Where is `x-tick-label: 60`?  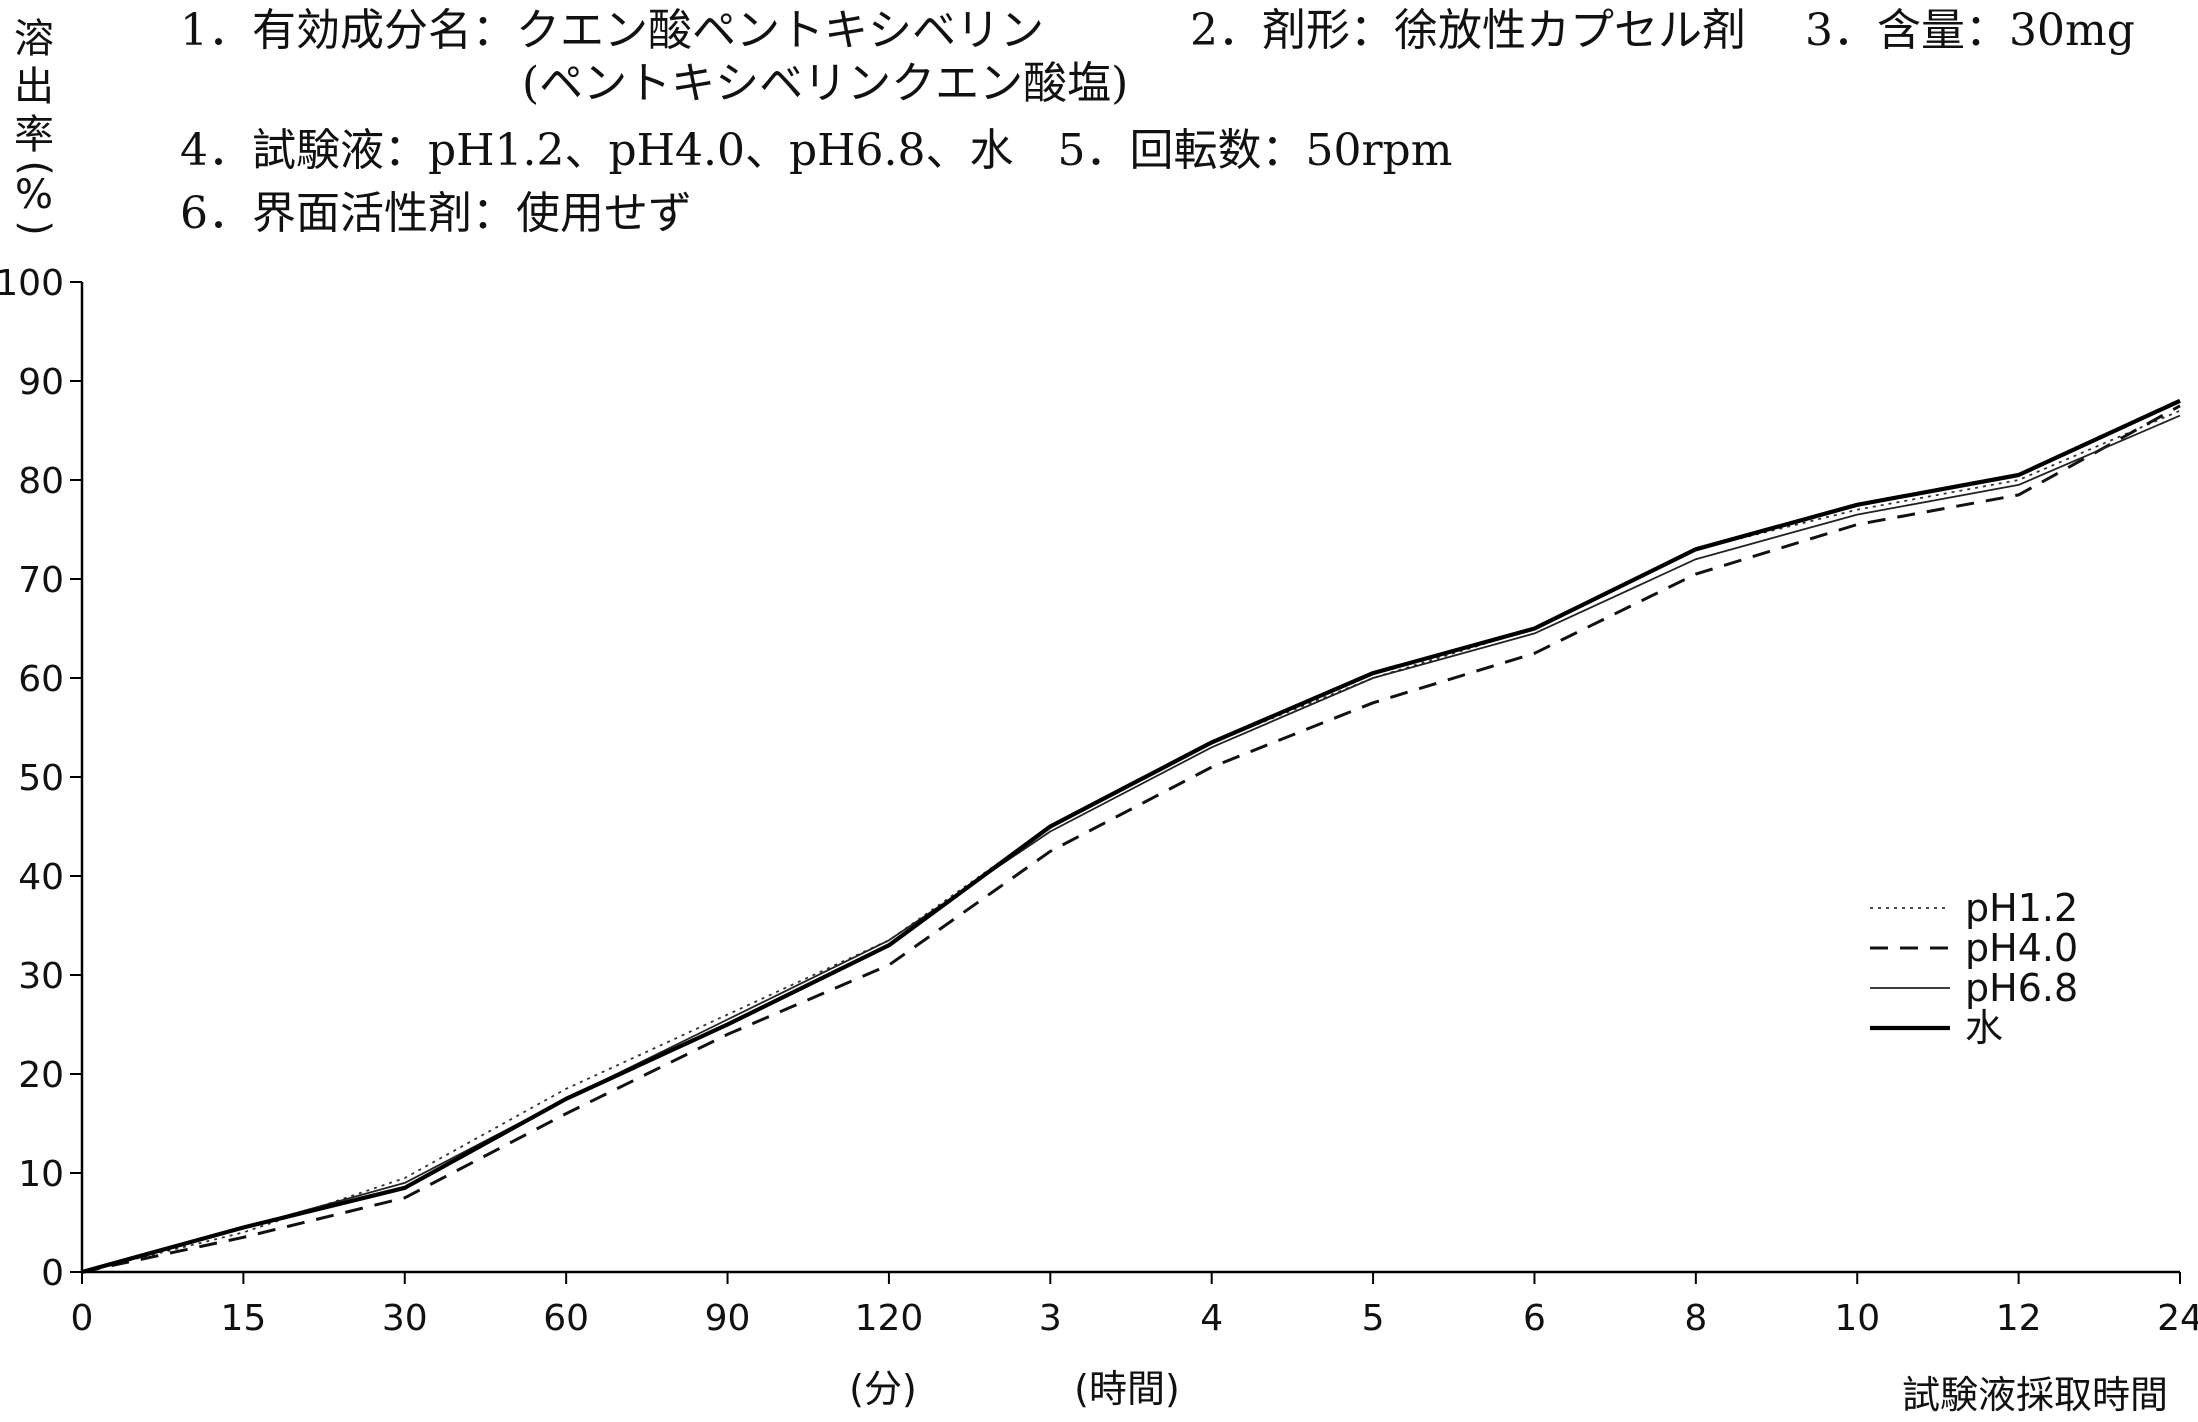 x-tick-label: 60 is located at coordinates (566, 1318).